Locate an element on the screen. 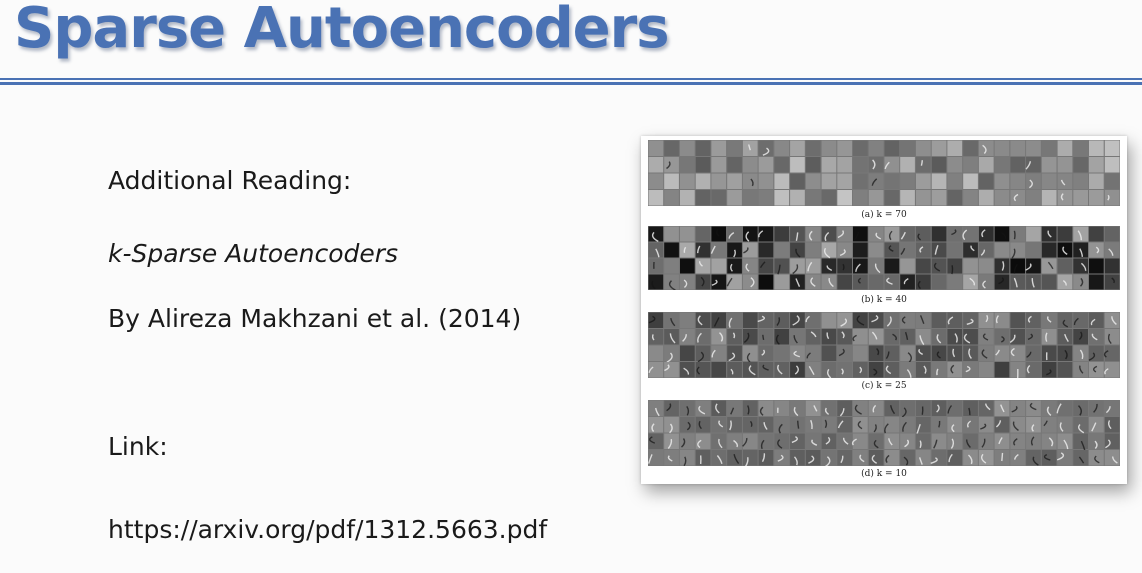 The image size is (1142, 573). paper-link: https://arxiv.org/pdf/1312.5663.pdf is located at coordinates (328, 529).